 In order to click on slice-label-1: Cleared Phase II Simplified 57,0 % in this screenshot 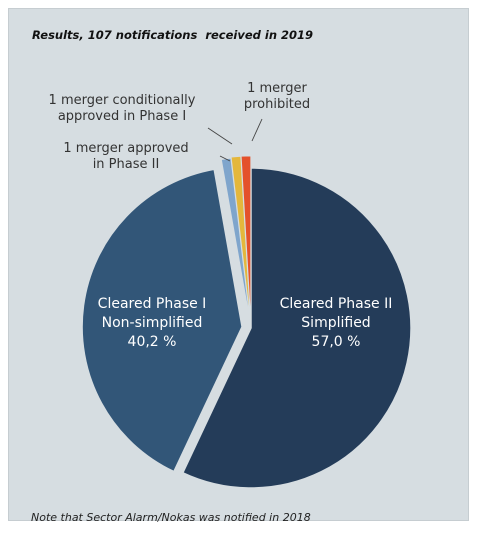, I will do `click(336, 323)`.